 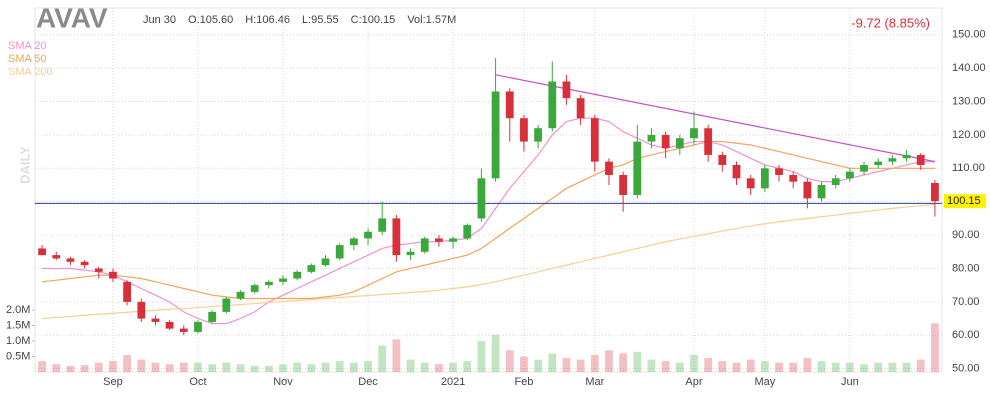 I want to click on y-tick-label: 60.00, so click(x=966, y=335).